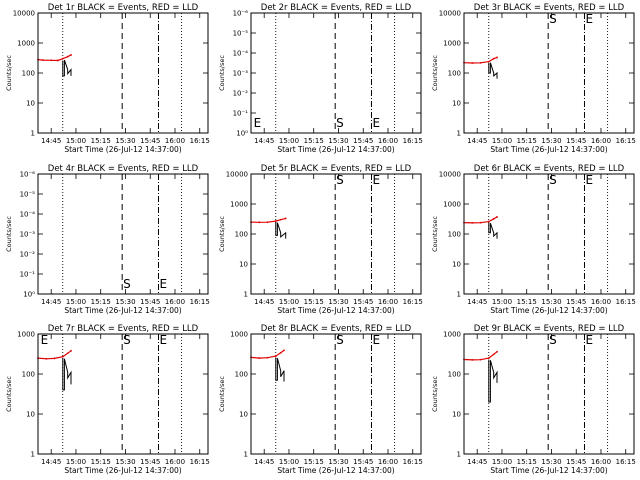 The width and height of the screenshot is (640, 480). Describe the element at coordinates (242, 134) in the screenshot. I see `y-tick-label: 10⁰` at that location.